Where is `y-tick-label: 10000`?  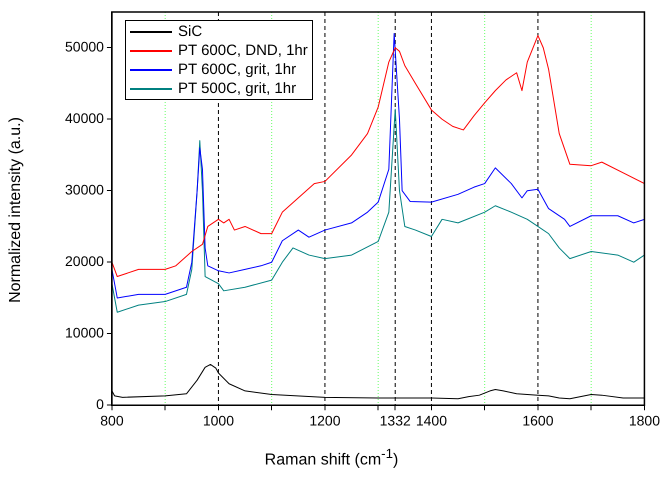 y-tick-label: 10000 is located at coordinates (84, 332).